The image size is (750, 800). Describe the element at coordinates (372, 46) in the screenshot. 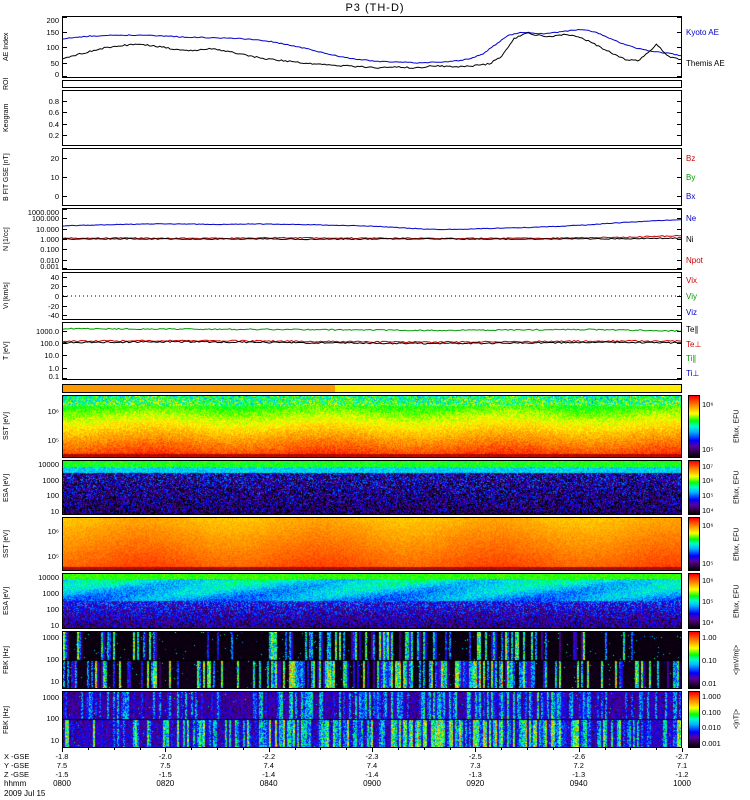

I see `series-kyotoae` at that location.